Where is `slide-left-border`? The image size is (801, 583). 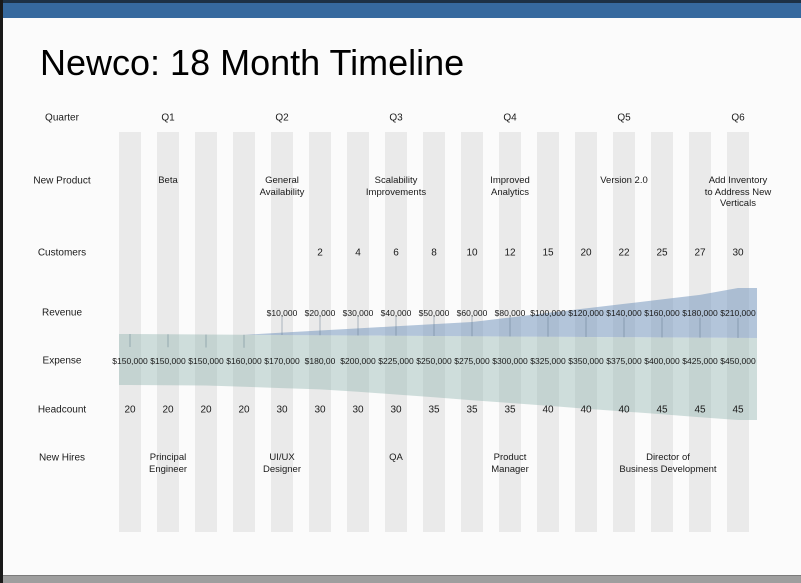
slide-left-border is located at coordinates (1, 291).